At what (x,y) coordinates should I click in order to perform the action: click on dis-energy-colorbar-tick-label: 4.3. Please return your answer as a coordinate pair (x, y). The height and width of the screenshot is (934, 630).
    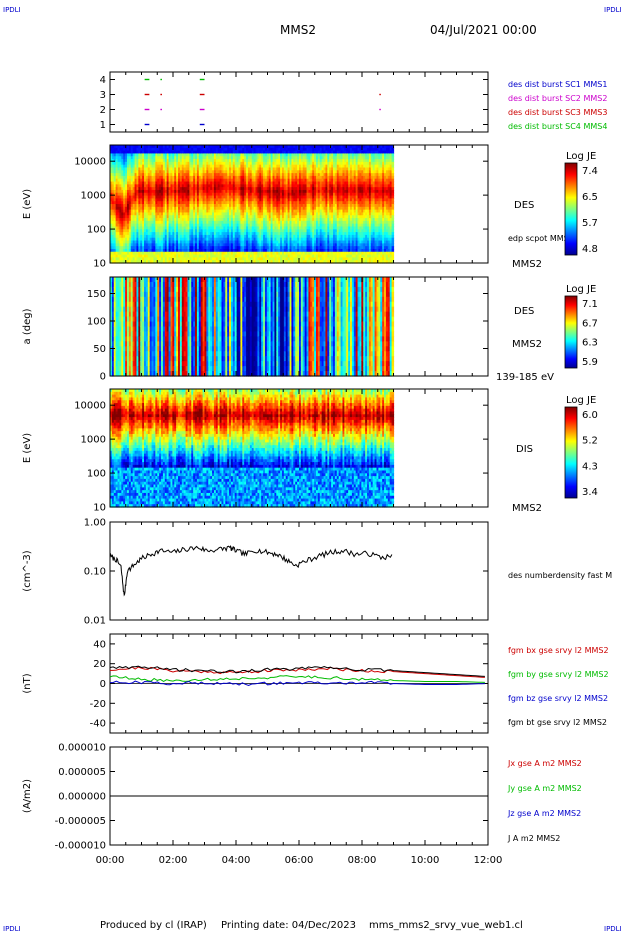
    Looking at the image, I should click on (590, 466).